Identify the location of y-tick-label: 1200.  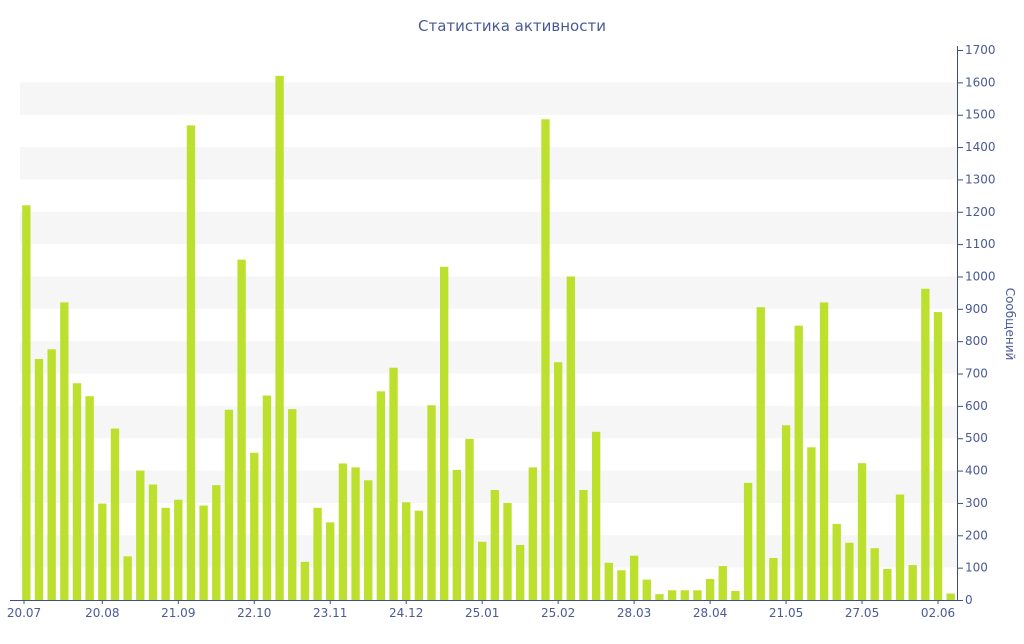
(980, 212).